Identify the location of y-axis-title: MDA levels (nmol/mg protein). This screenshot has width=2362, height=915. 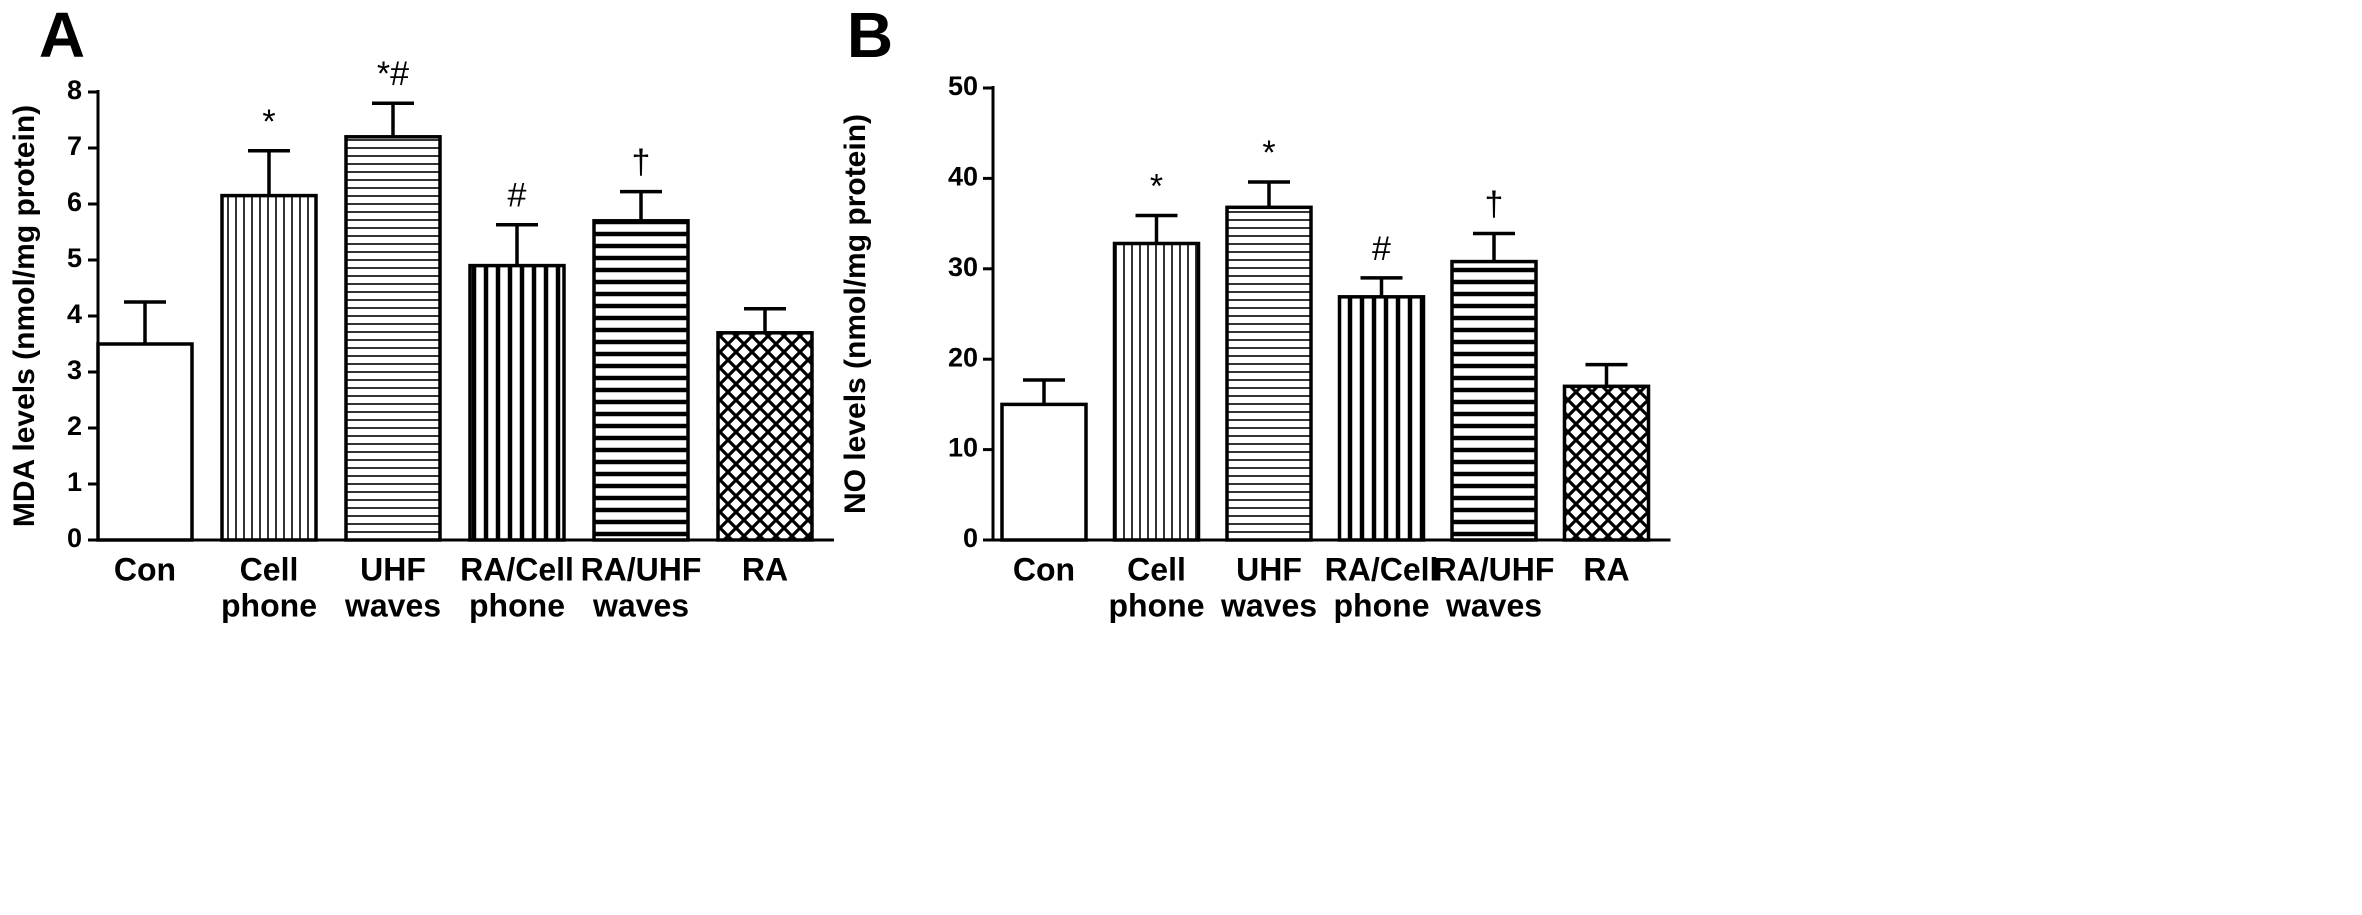
(24, 316).